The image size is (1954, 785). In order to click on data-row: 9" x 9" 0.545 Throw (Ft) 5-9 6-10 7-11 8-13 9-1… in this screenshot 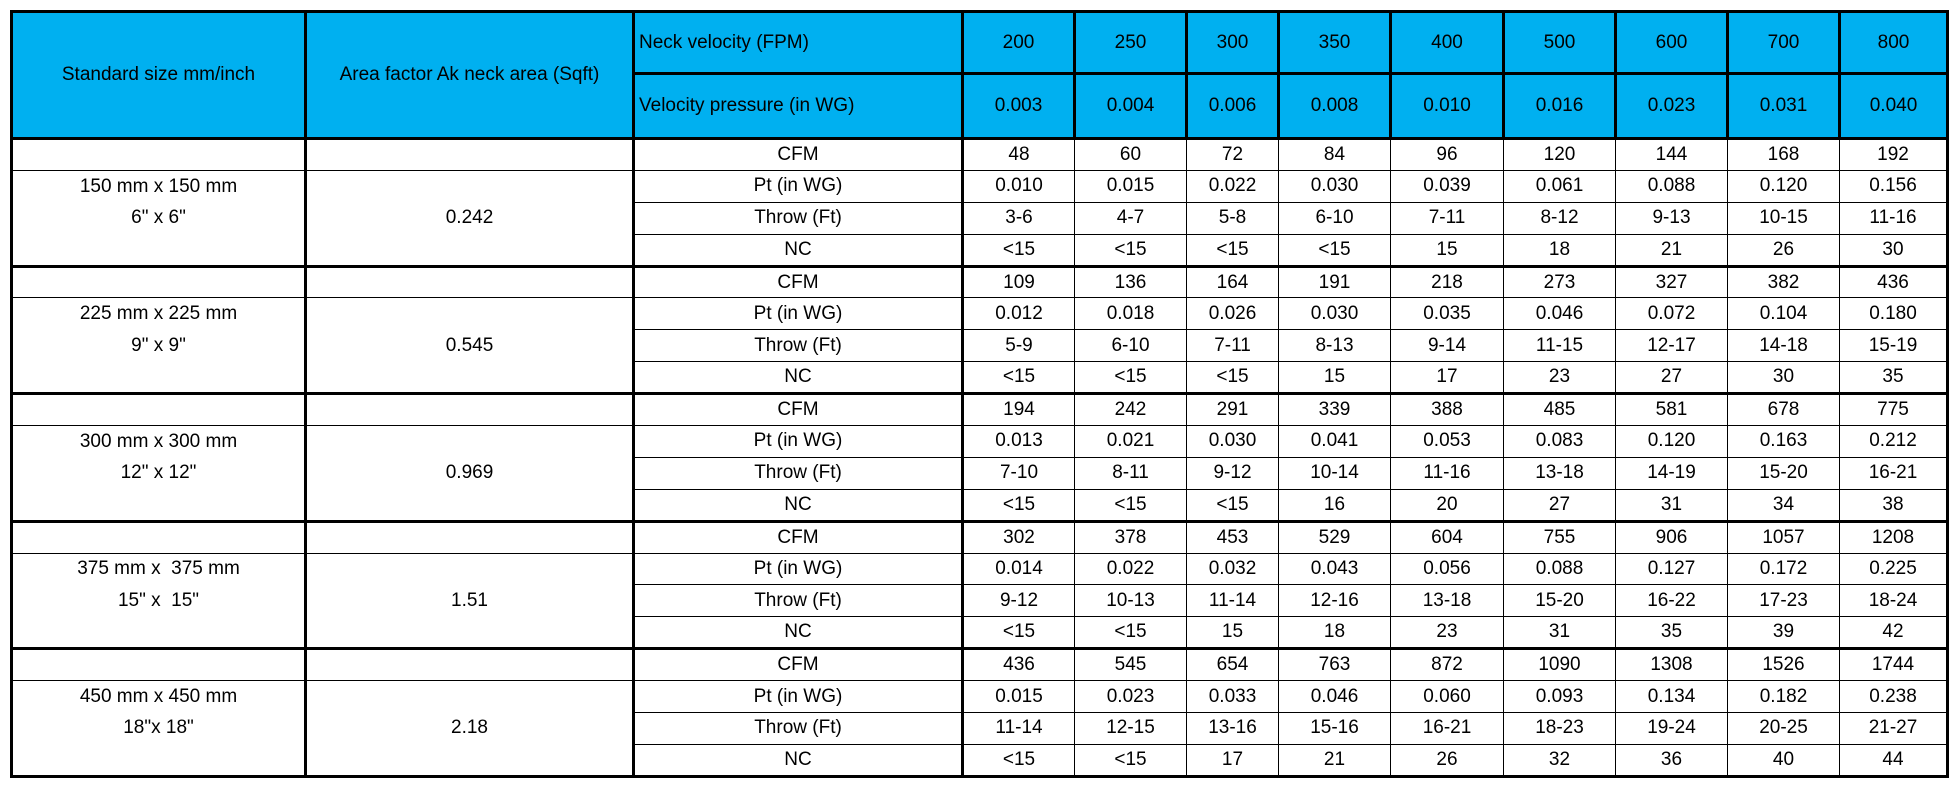, I will do `click(979, 346)`.